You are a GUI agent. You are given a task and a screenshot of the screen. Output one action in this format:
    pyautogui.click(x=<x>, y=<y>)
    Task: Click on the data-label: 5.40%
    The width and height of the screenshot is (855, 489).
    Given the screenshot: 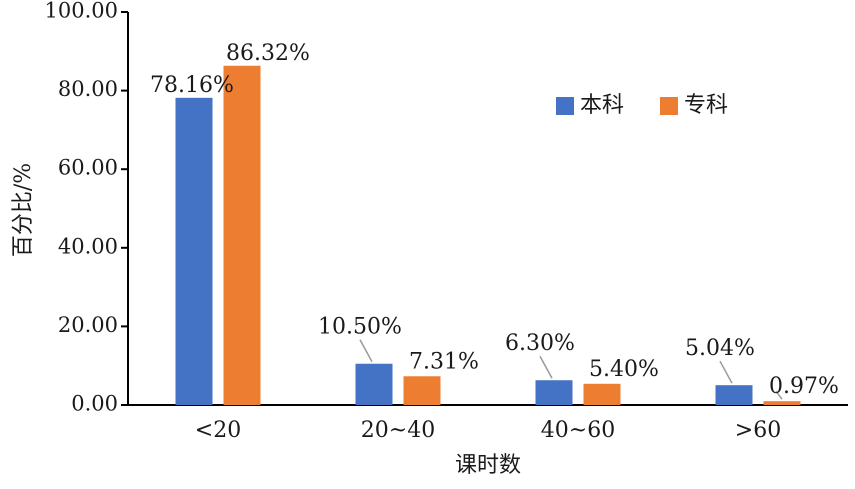 What is the action you would take?
    pyautogui.click(x=624, y=369)
    